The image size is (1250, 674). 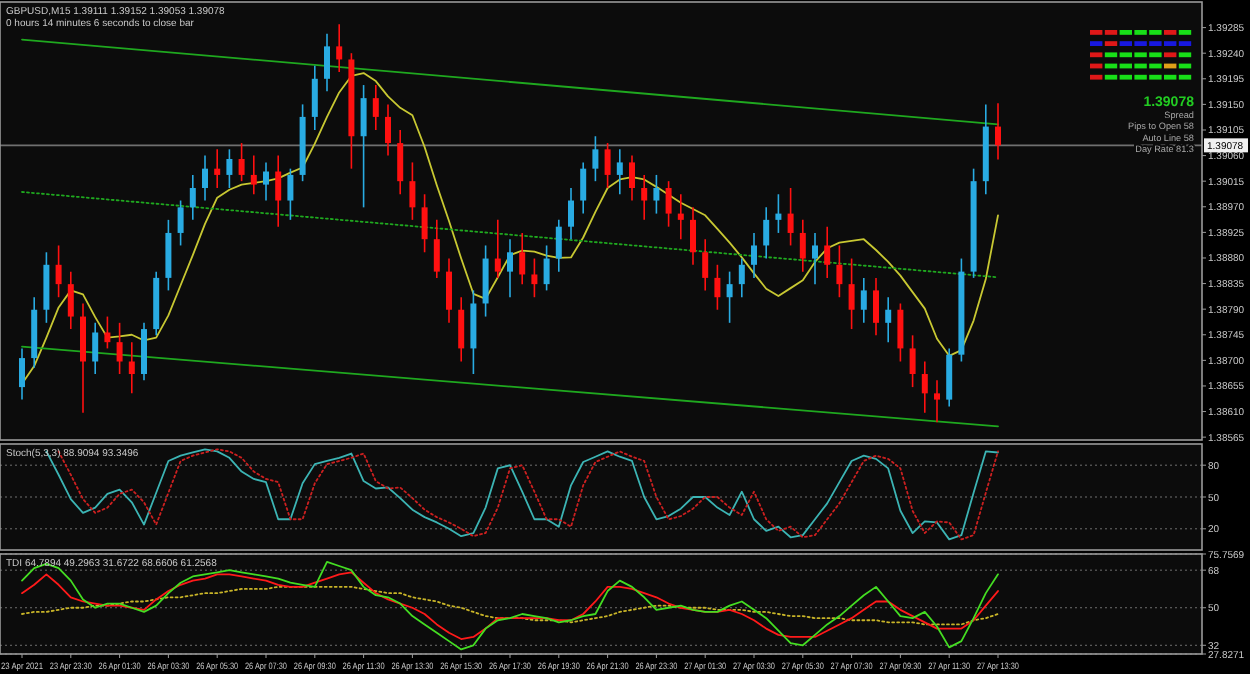 I want to click on line-series, so click(x=510, y=605).